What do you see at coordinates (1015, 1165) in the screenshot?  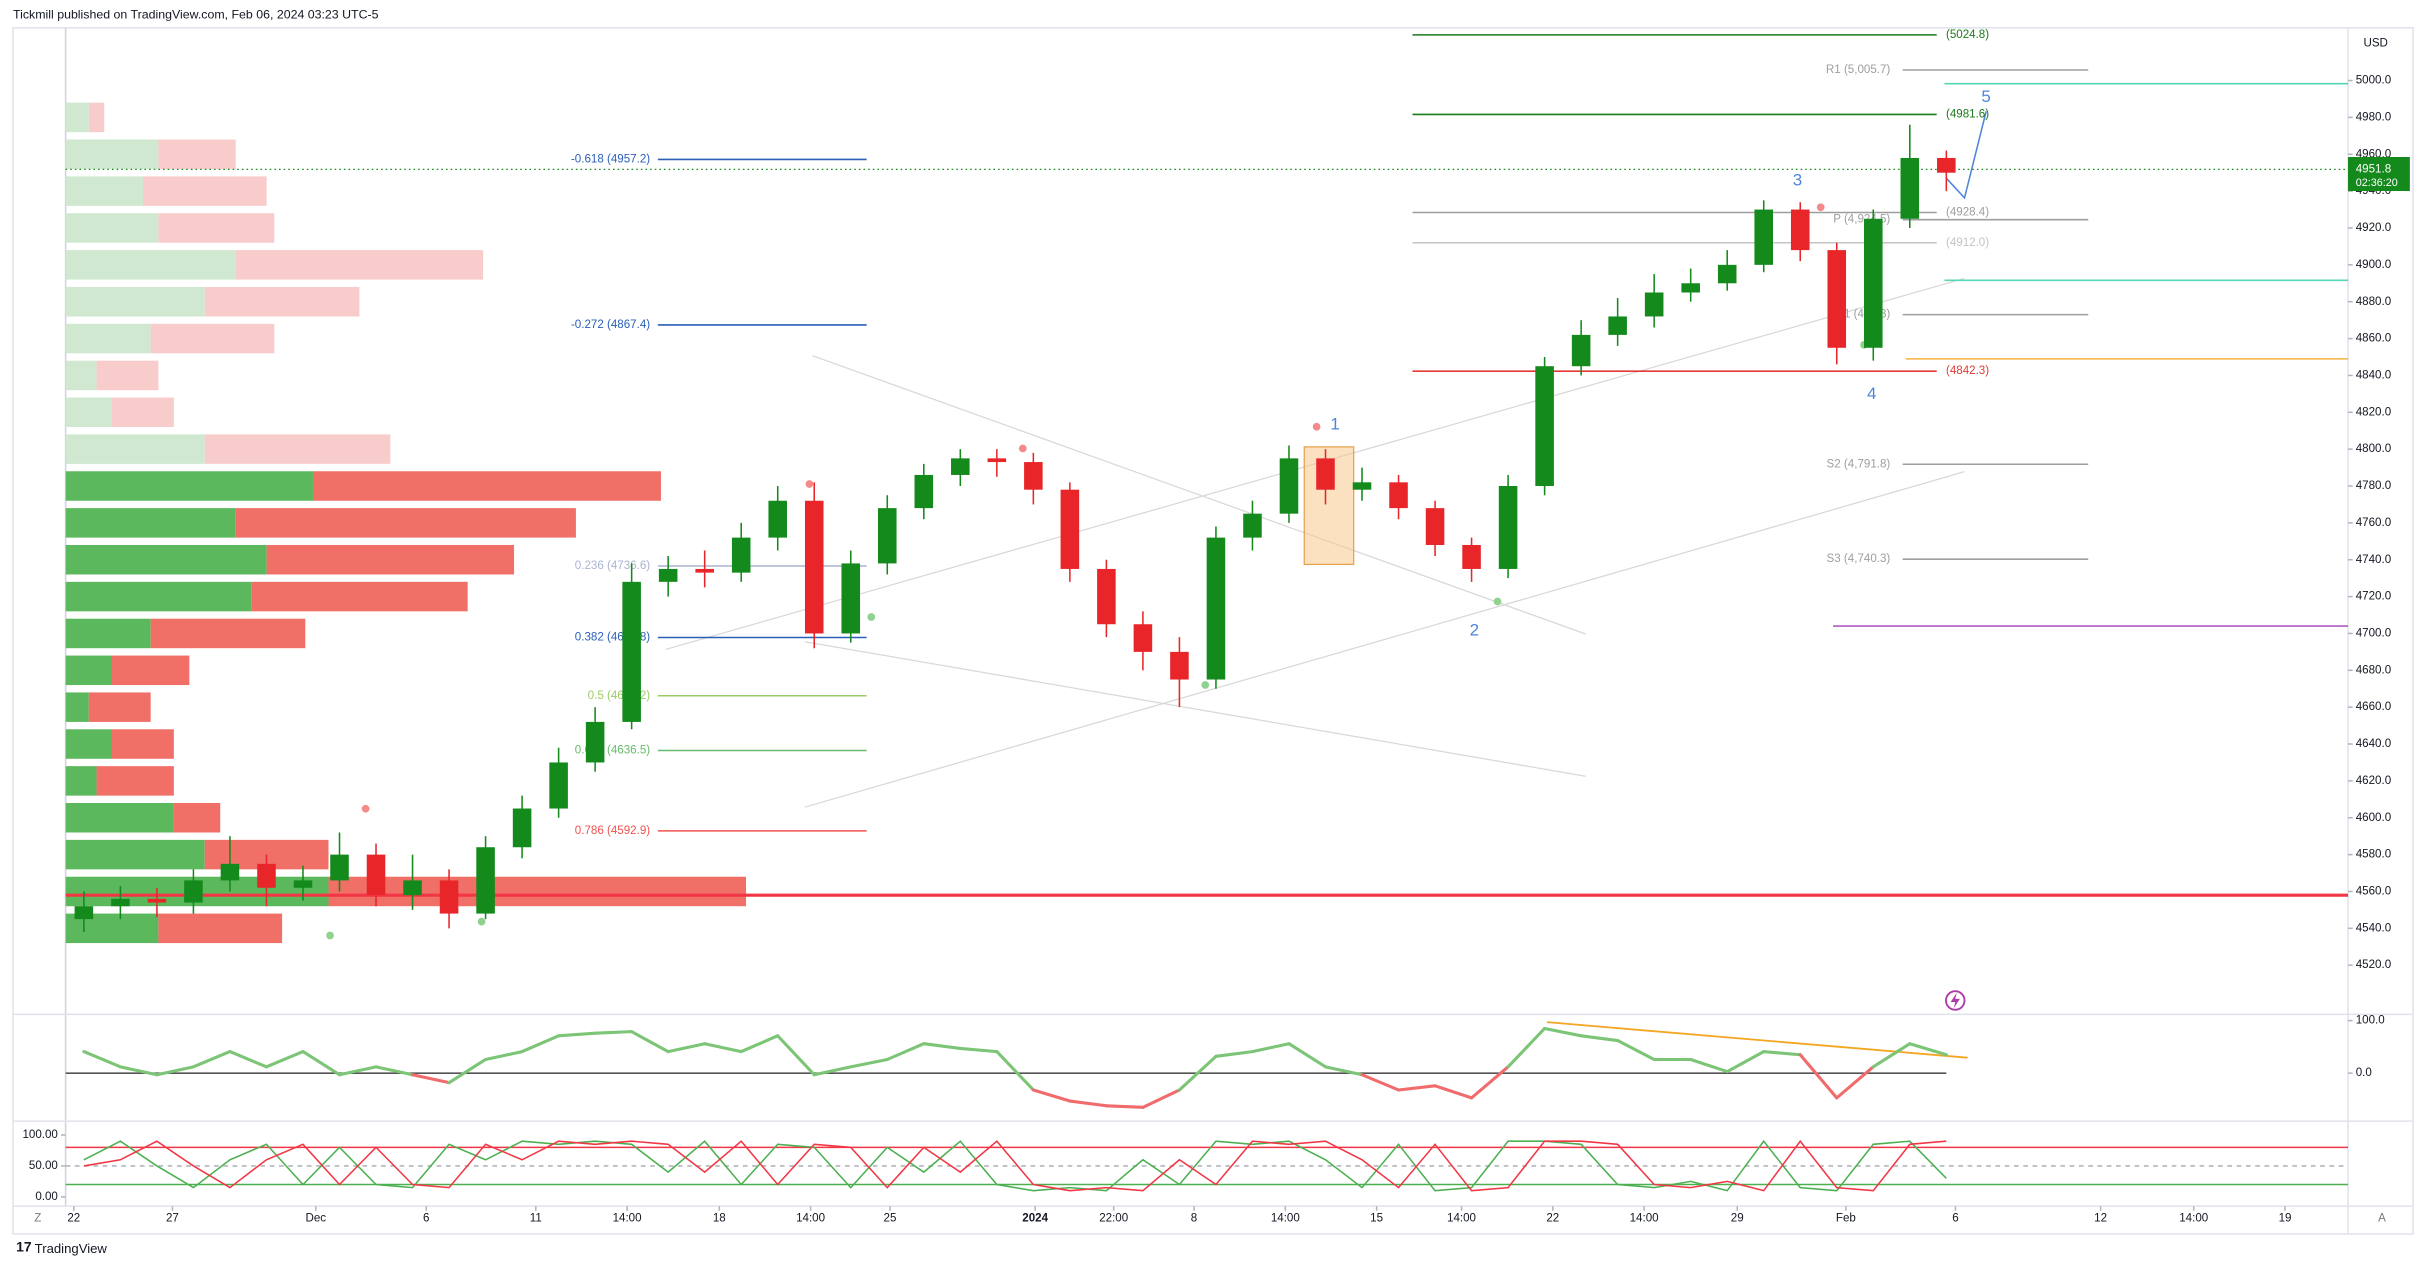 I see `stochastic-line` at bounding box center [1015, 1165].